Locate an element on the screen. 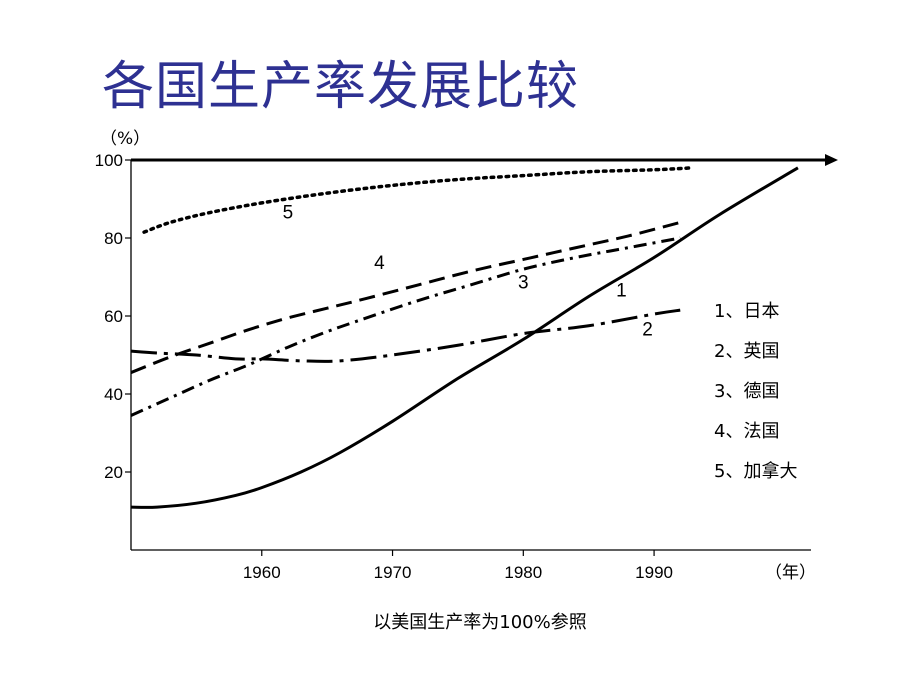 The image size is (900, 675). x-axis-label: （年） is located at coordinates (790, 573).